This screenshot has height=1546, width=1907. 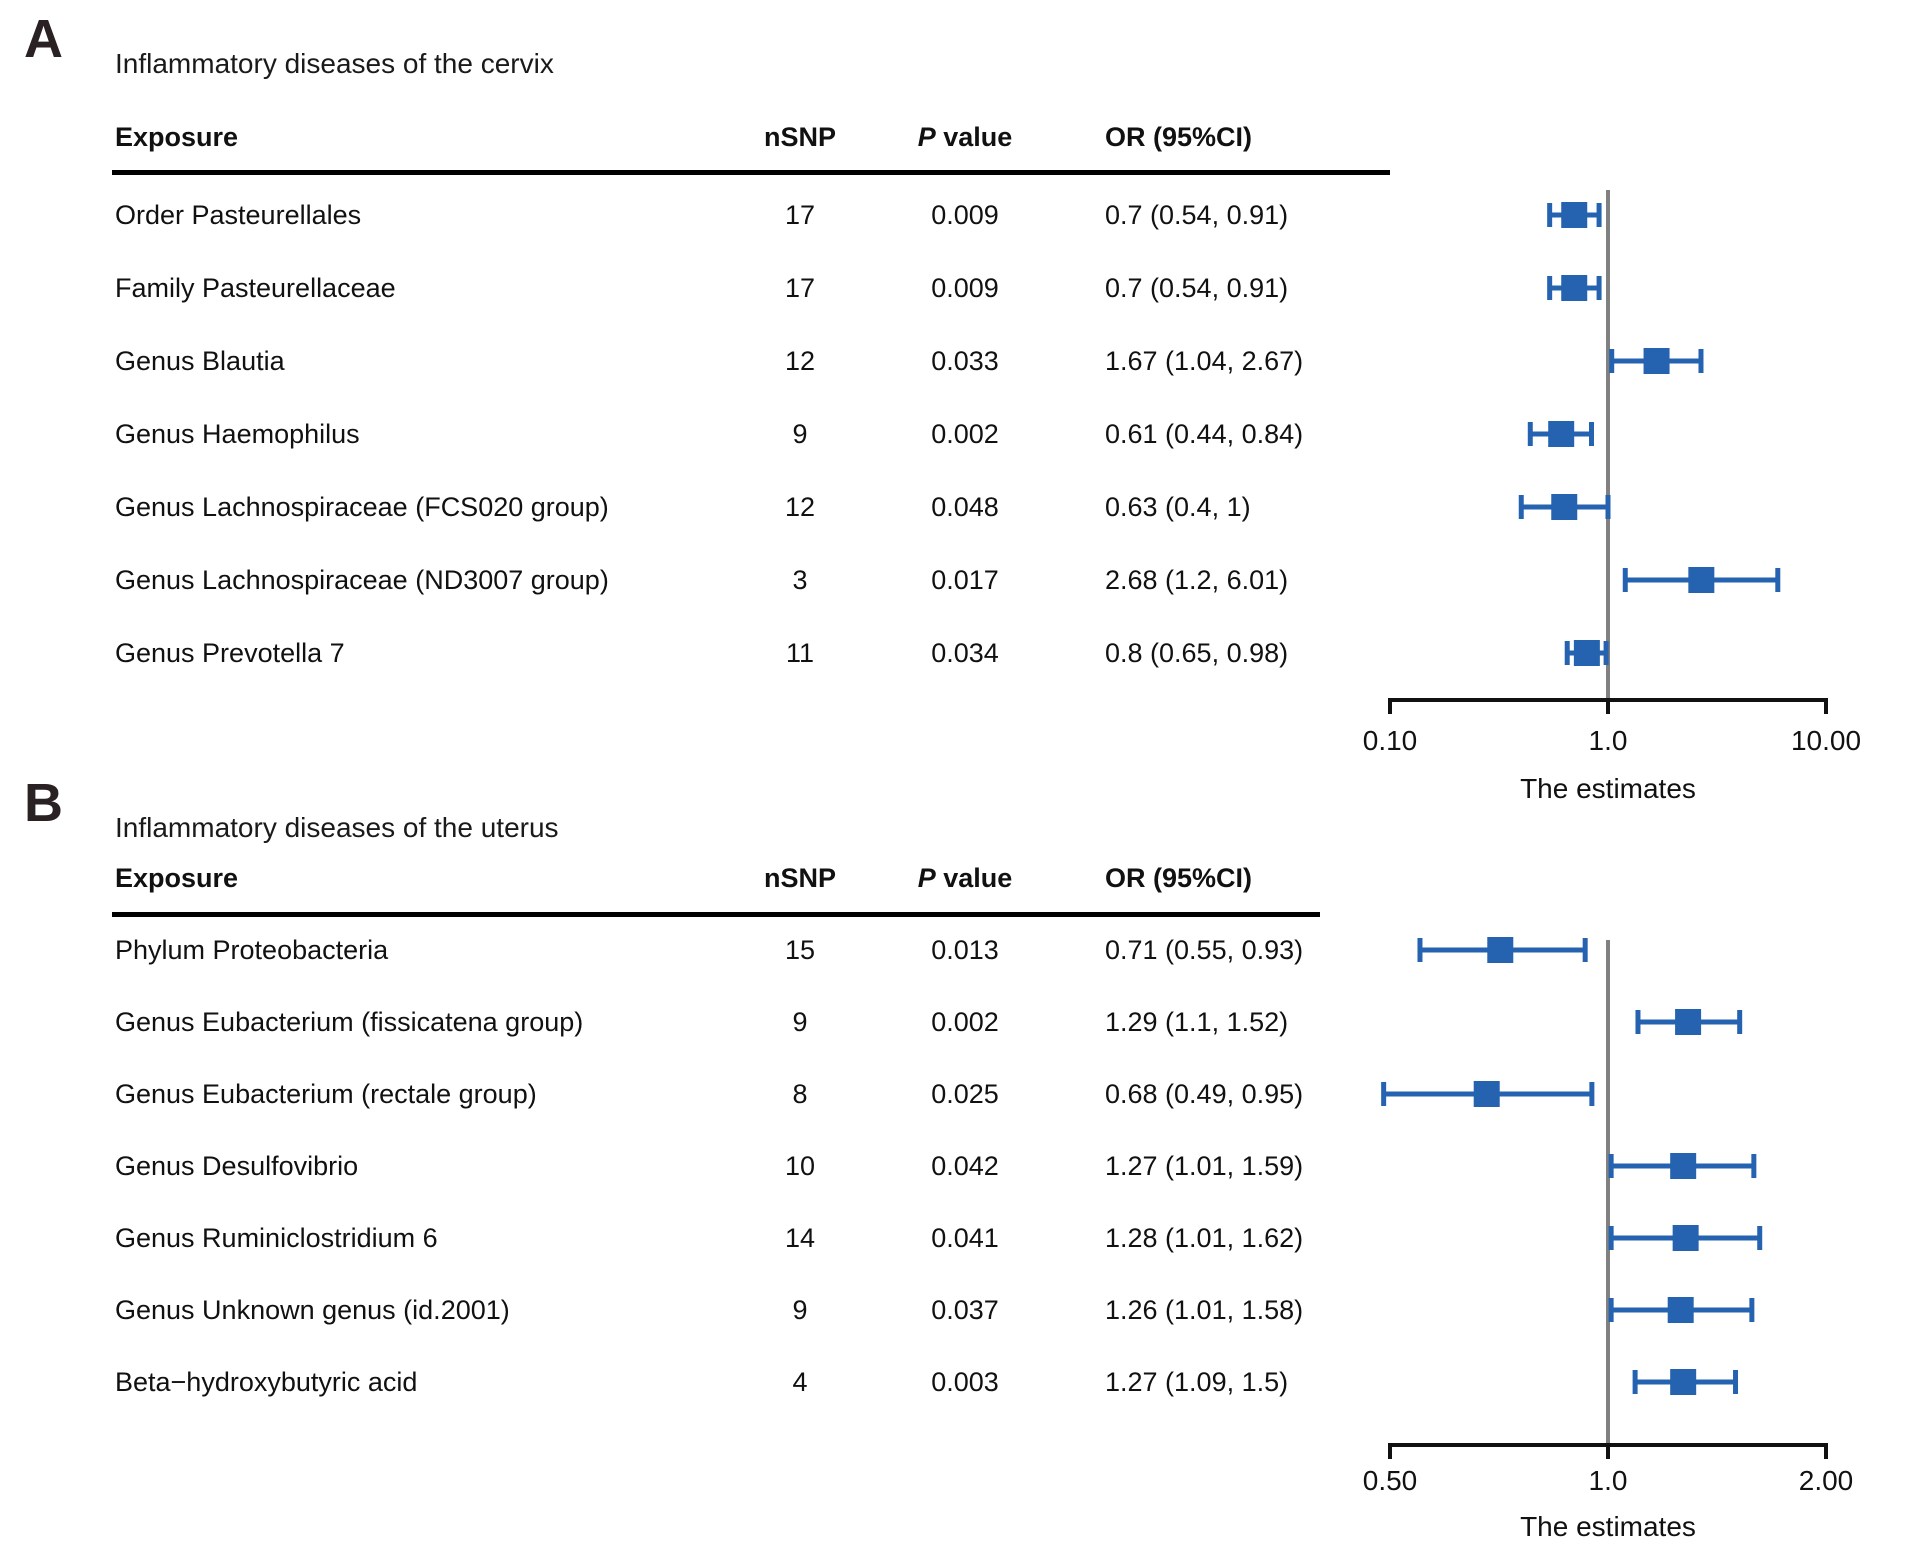 What do you see at coordinates (965, 580) in the screenshot?
I see `row-pvalue: 0.017` at bounding box center [965, 580].